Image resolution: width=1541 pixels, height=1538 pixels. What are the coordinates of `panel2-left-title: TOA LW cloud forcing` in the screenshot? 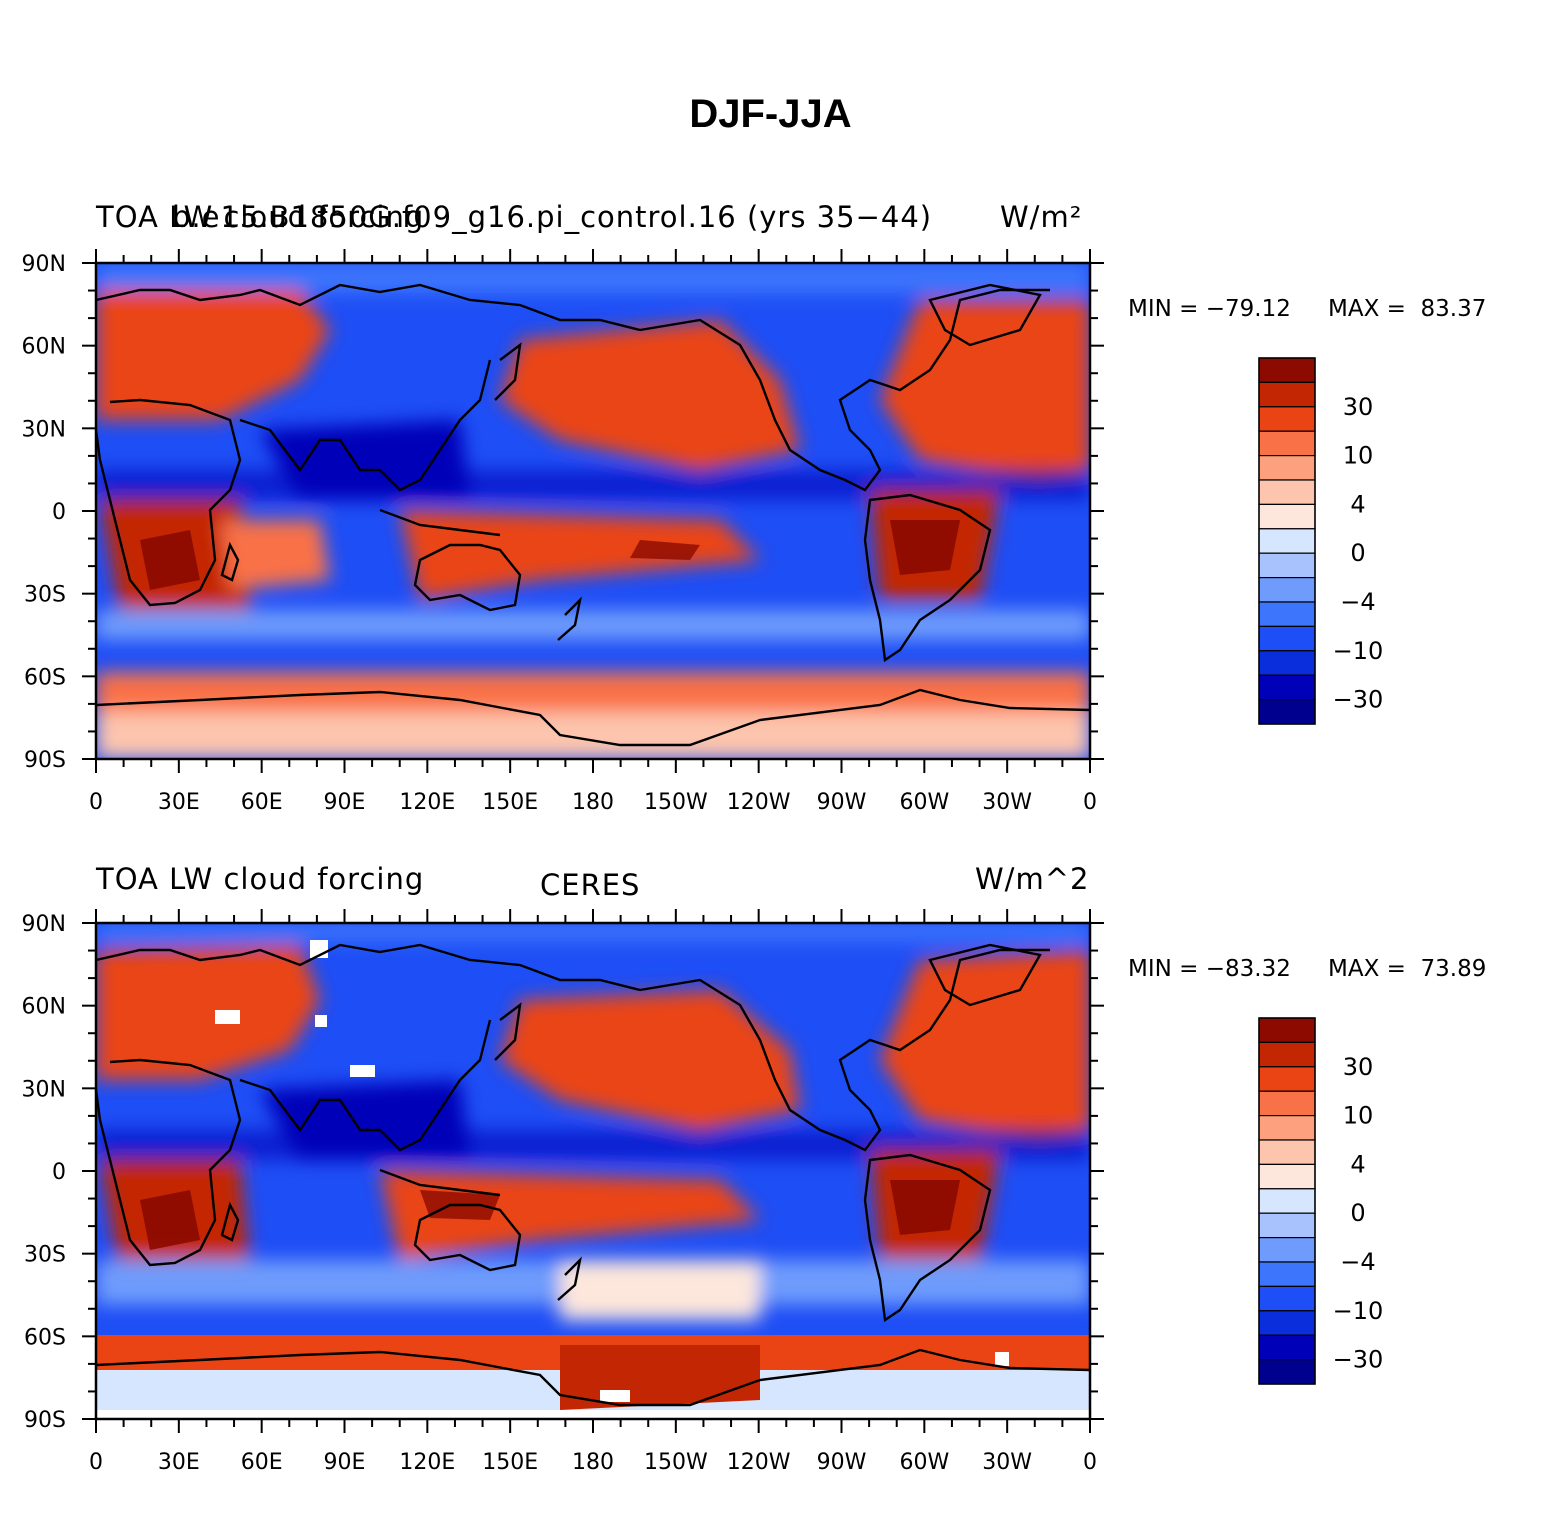 It's located at (260, 879).